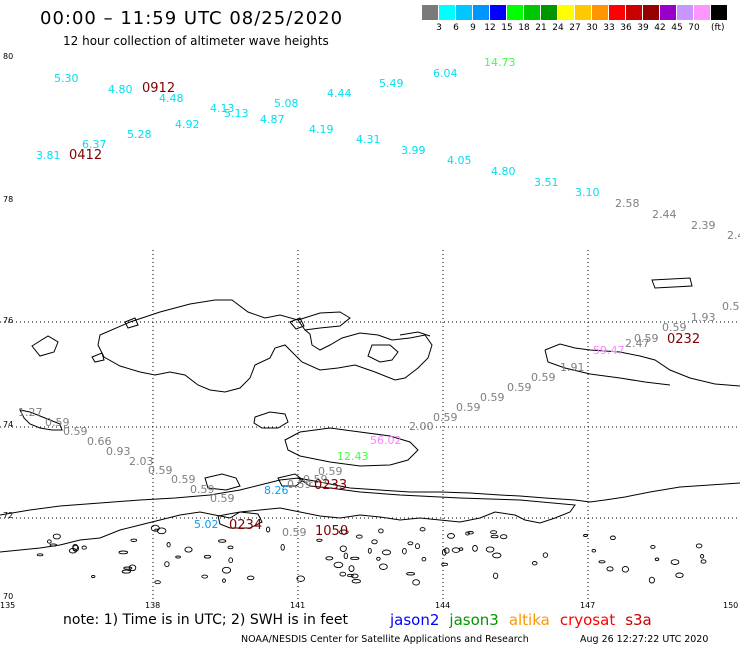 The width and height of the screenshot is (740, 650). I want to click on wave-height-value: 4.13, so click(222, 108).